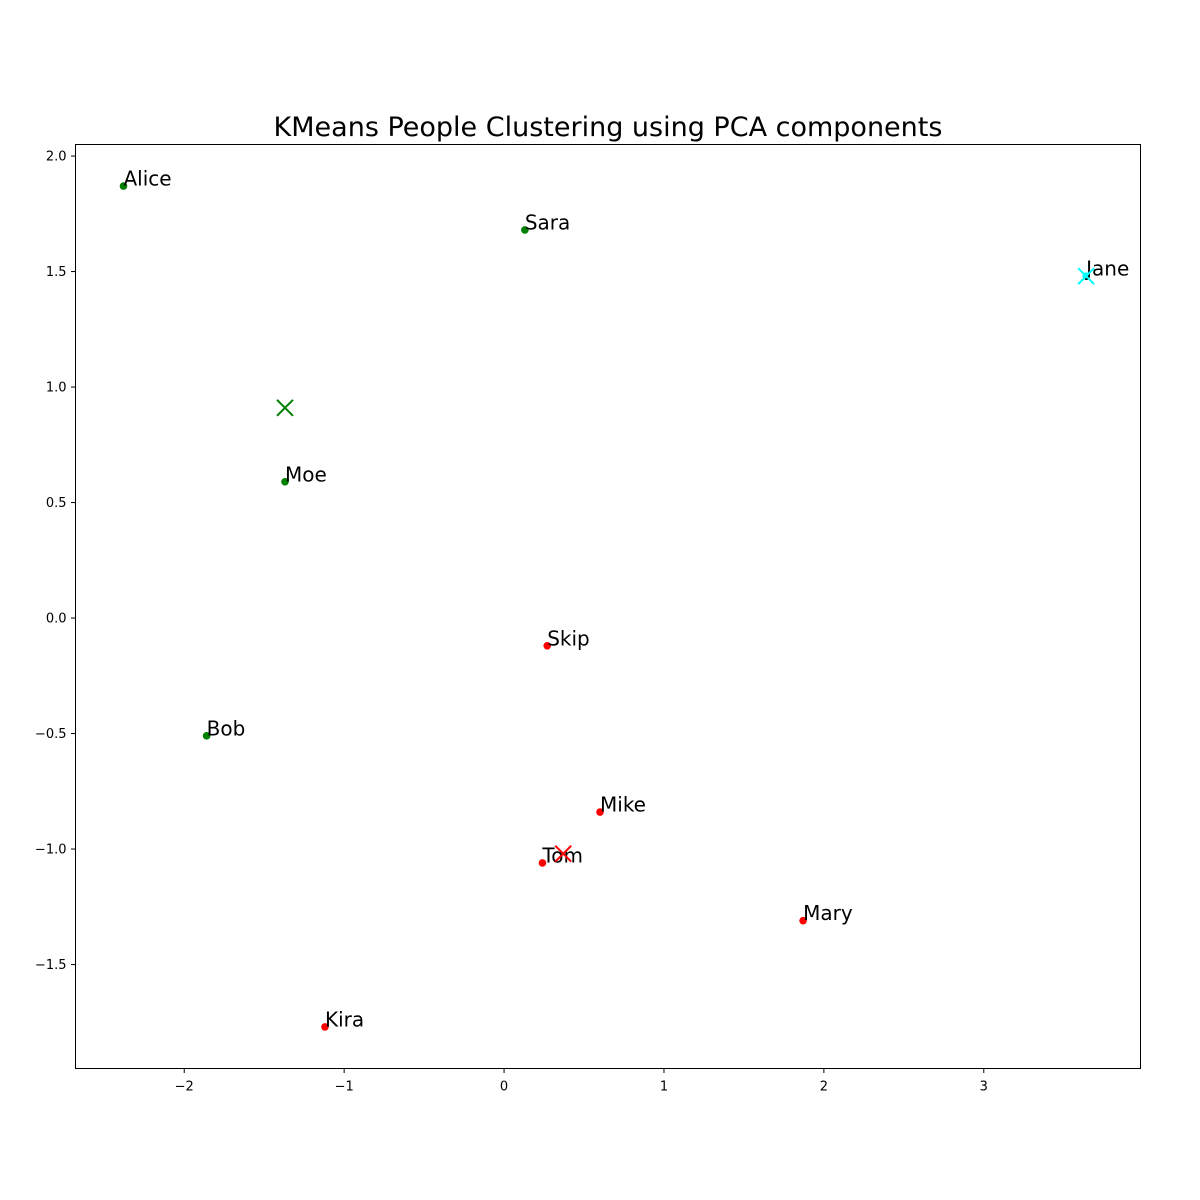 The width and height of the screenshot is (1200, 1200). What do you see at coordinates (206, 736) in the screenshot?
I see `data-point-bob` at bounding box center [206, 736].